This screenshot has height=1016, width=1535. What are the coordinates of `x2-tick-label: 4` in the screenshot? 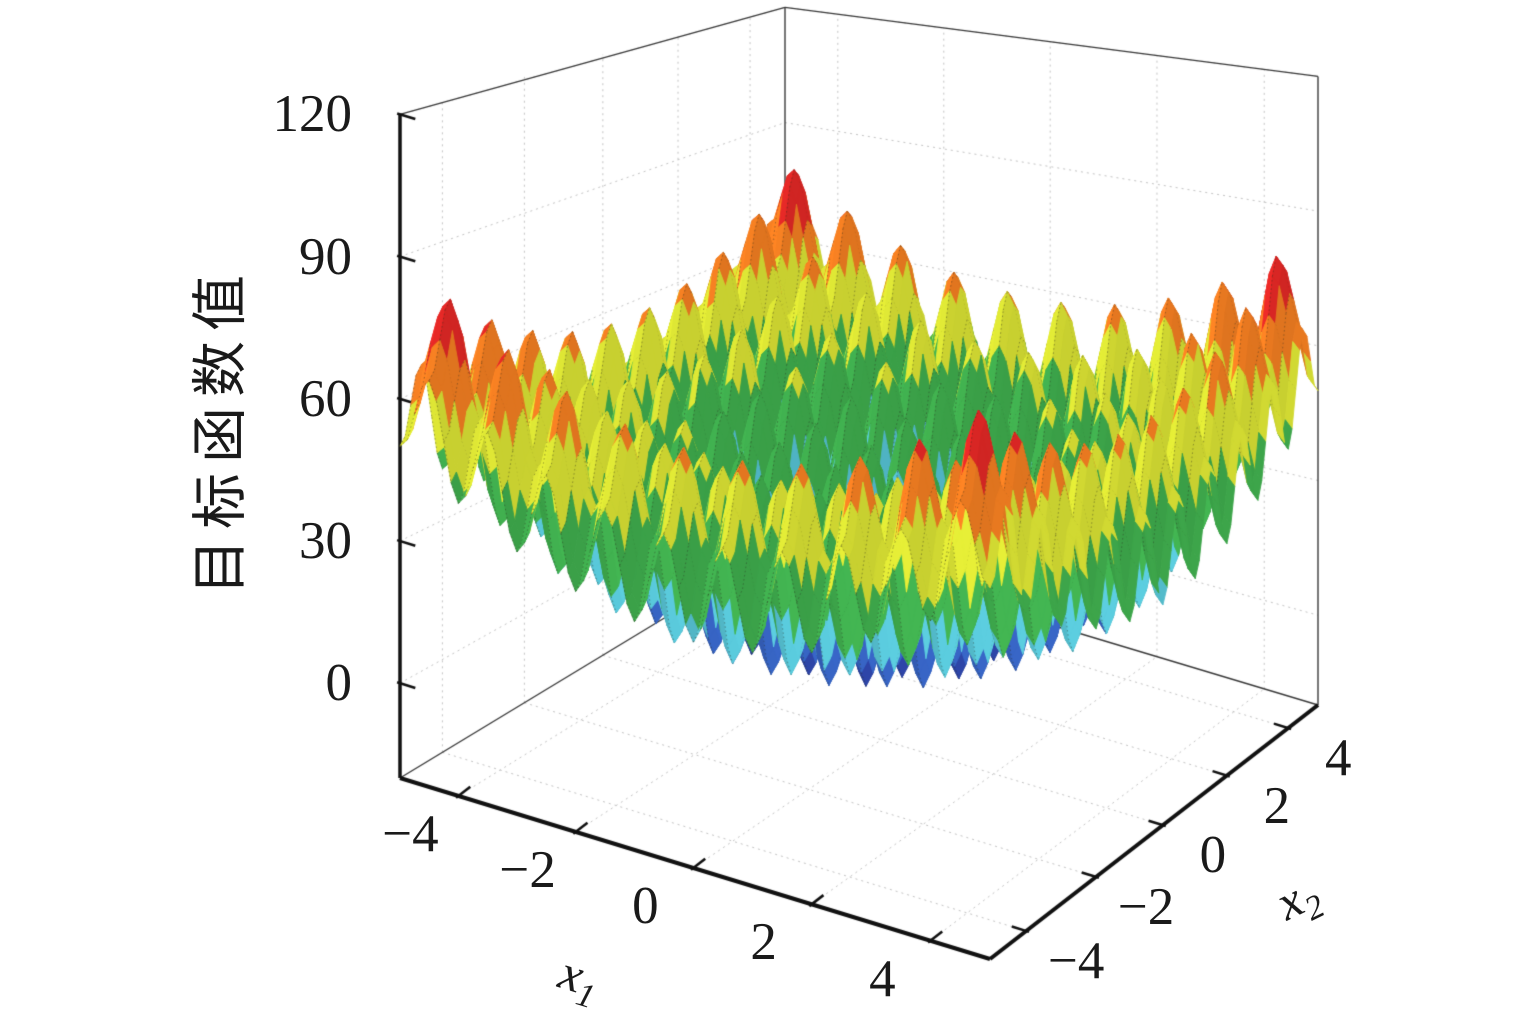 It's located at (1338, 758).